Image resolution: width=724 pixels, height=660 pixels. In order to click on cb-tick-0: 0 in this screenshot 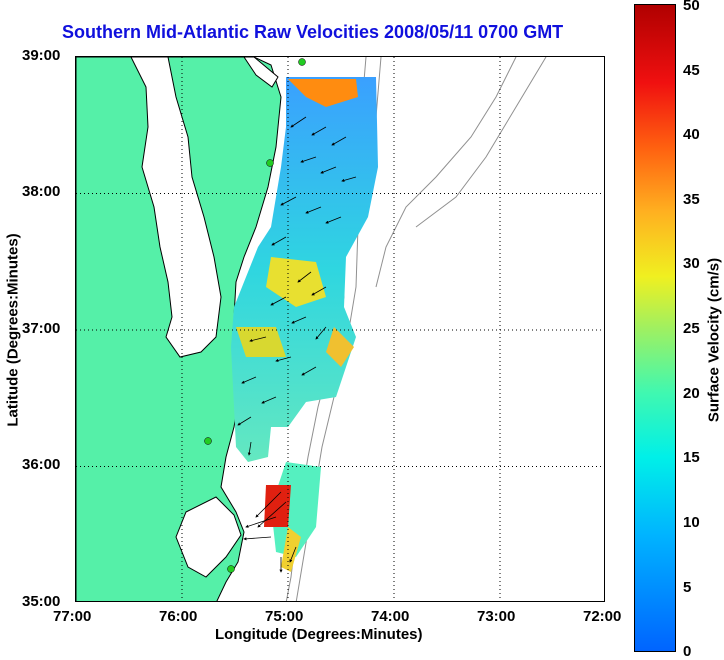, I will do `click(687, 651)`.